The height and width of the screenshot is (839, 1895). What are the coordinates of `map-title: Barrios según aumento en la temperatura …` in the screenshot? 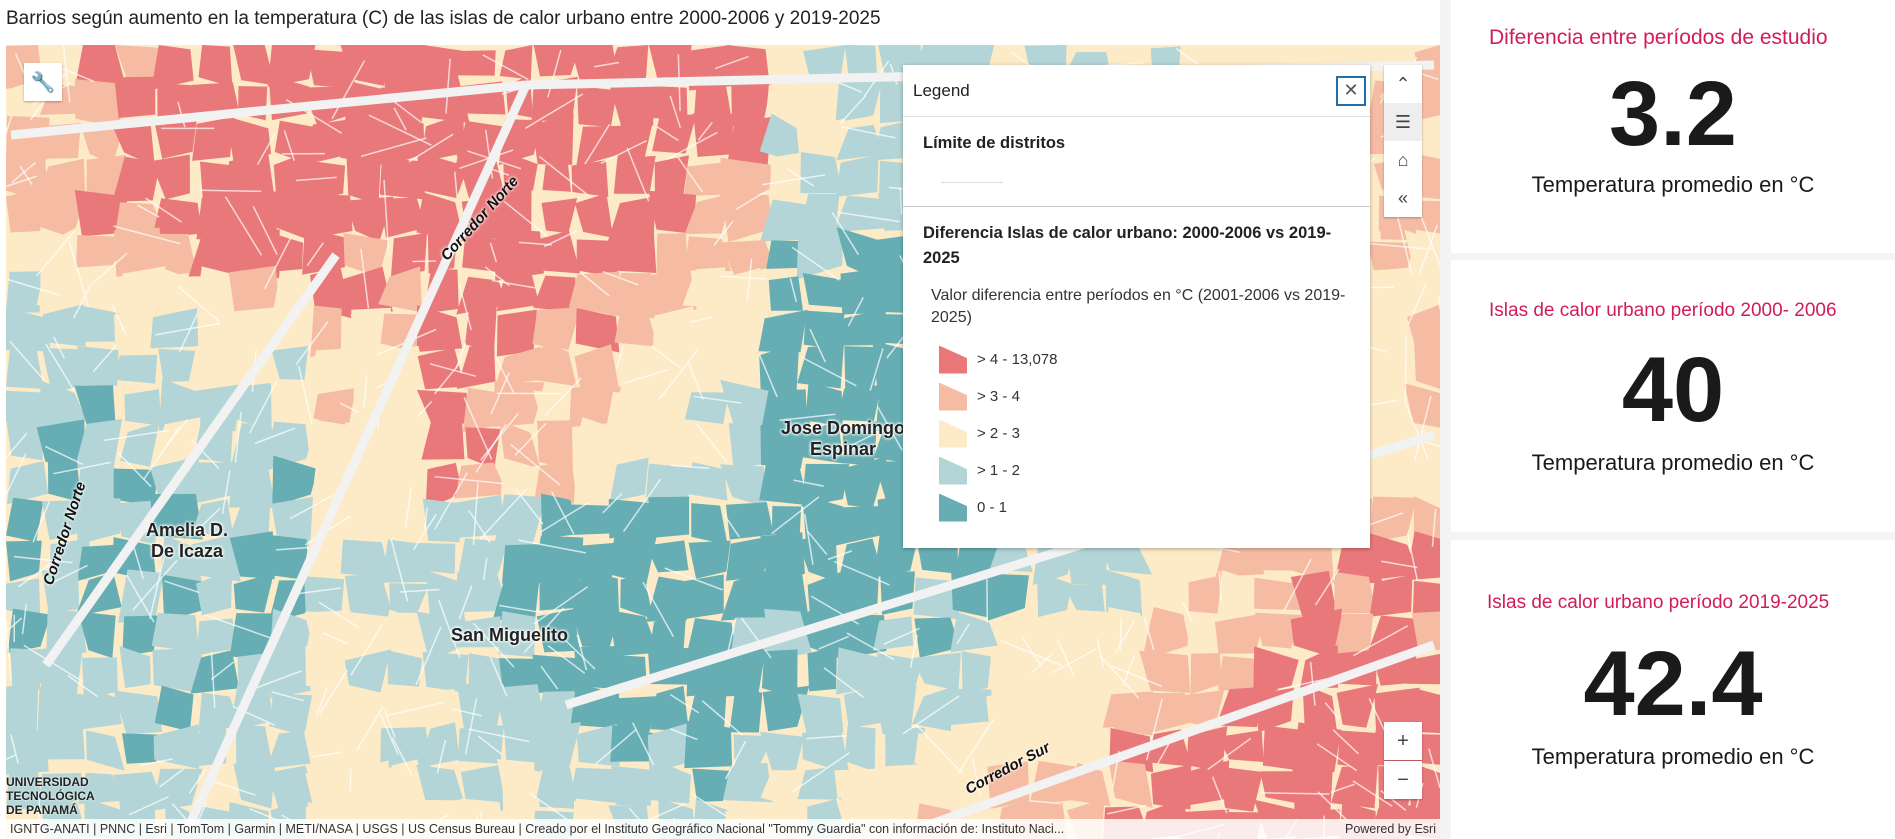 It's located at (443, 18).